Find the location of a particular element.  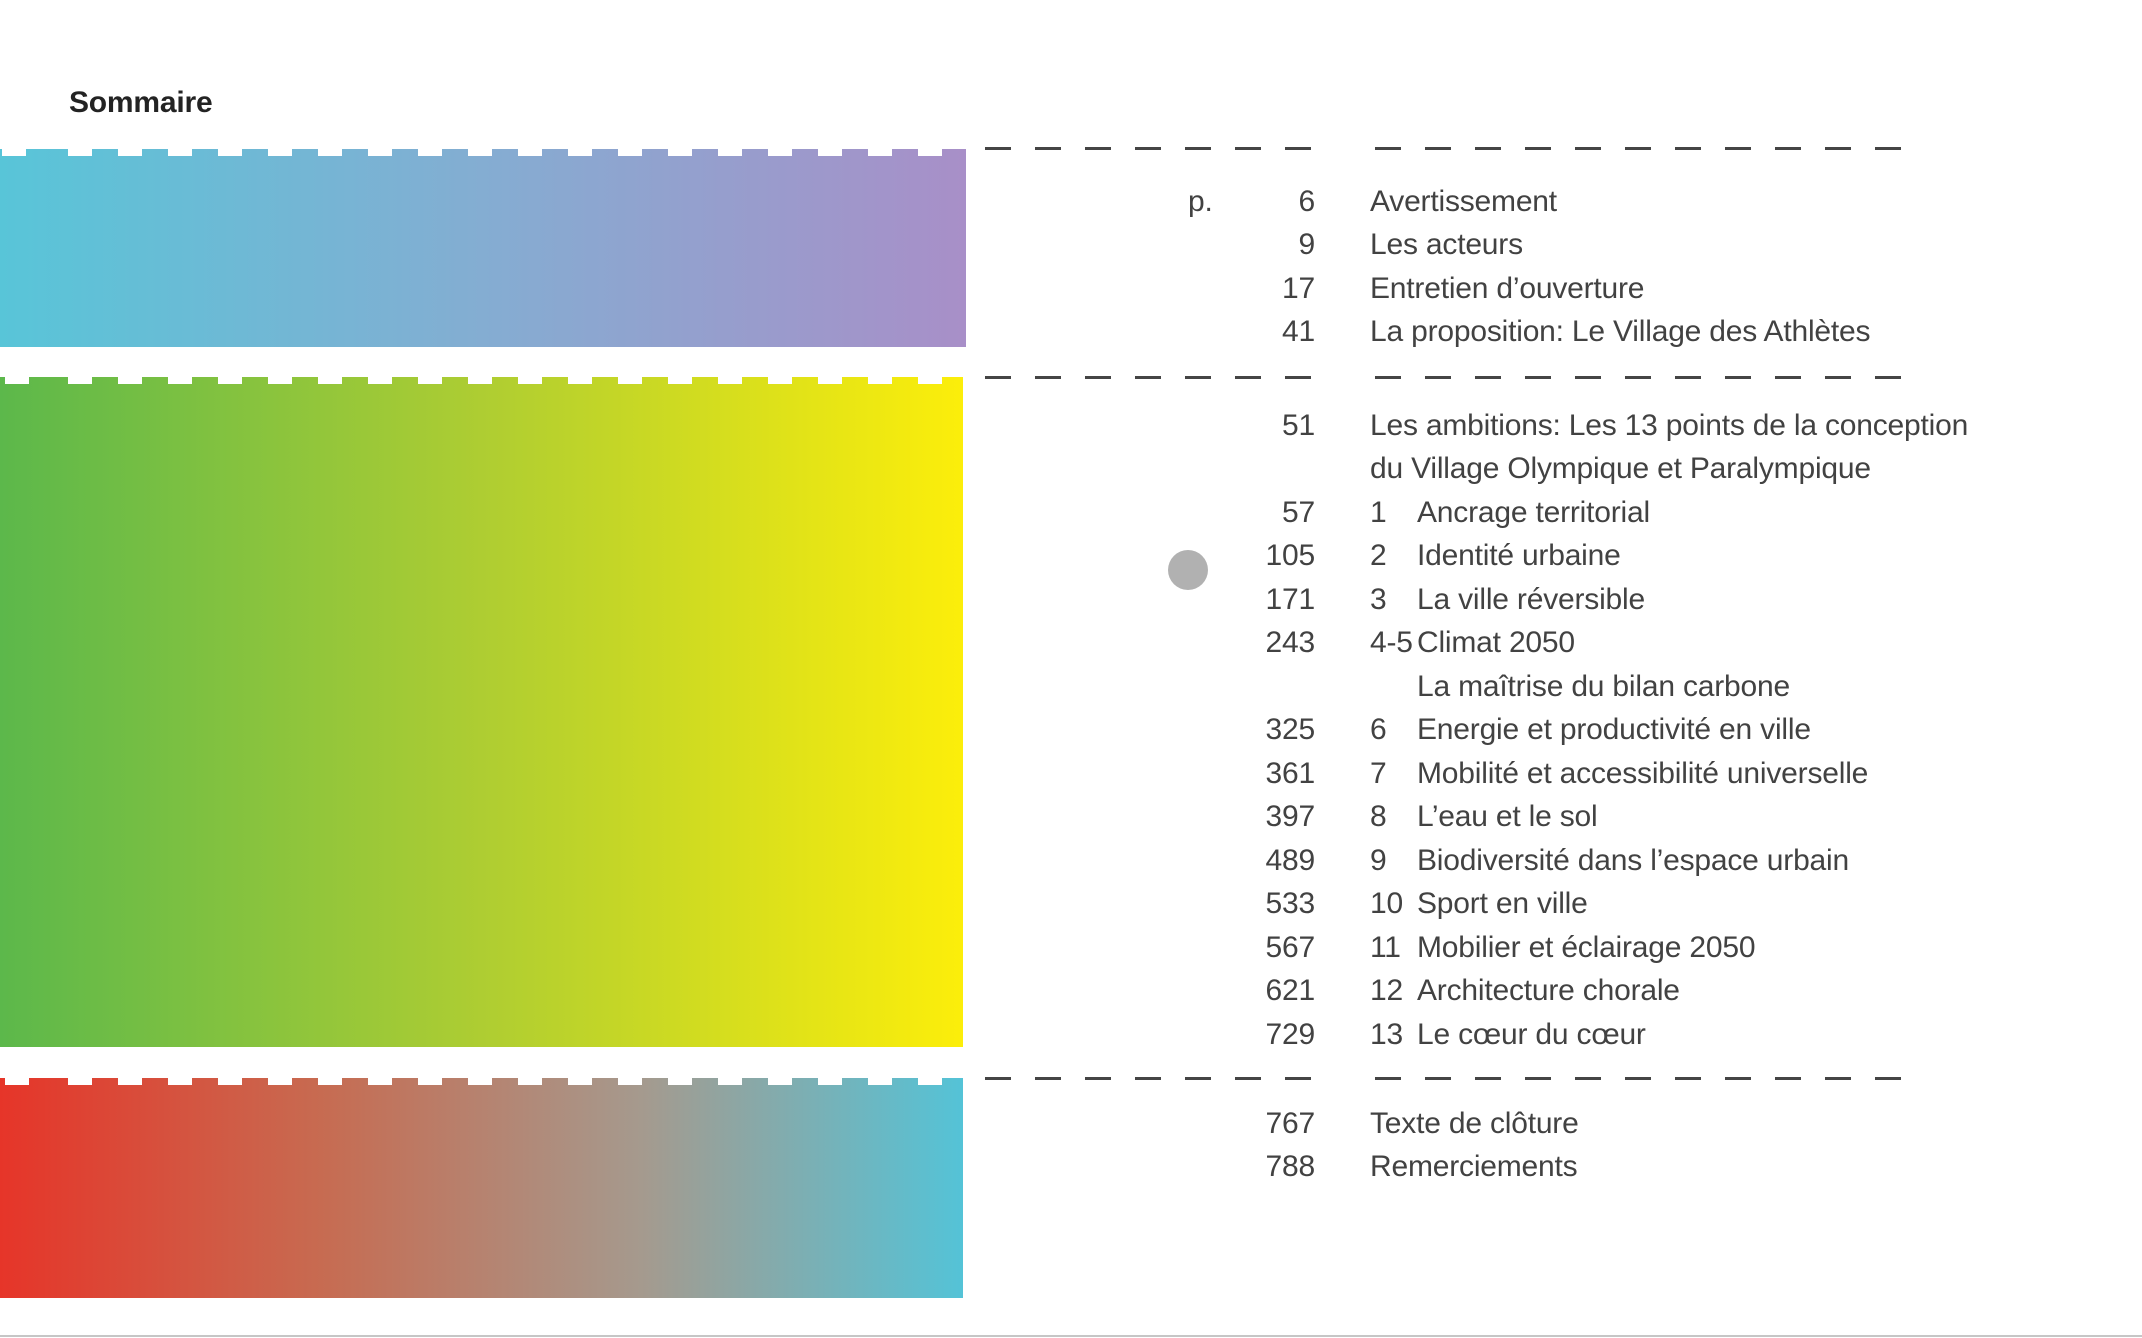

toc-row: du Village Olympique et Paralympique is located at coordinates (1645, 470).